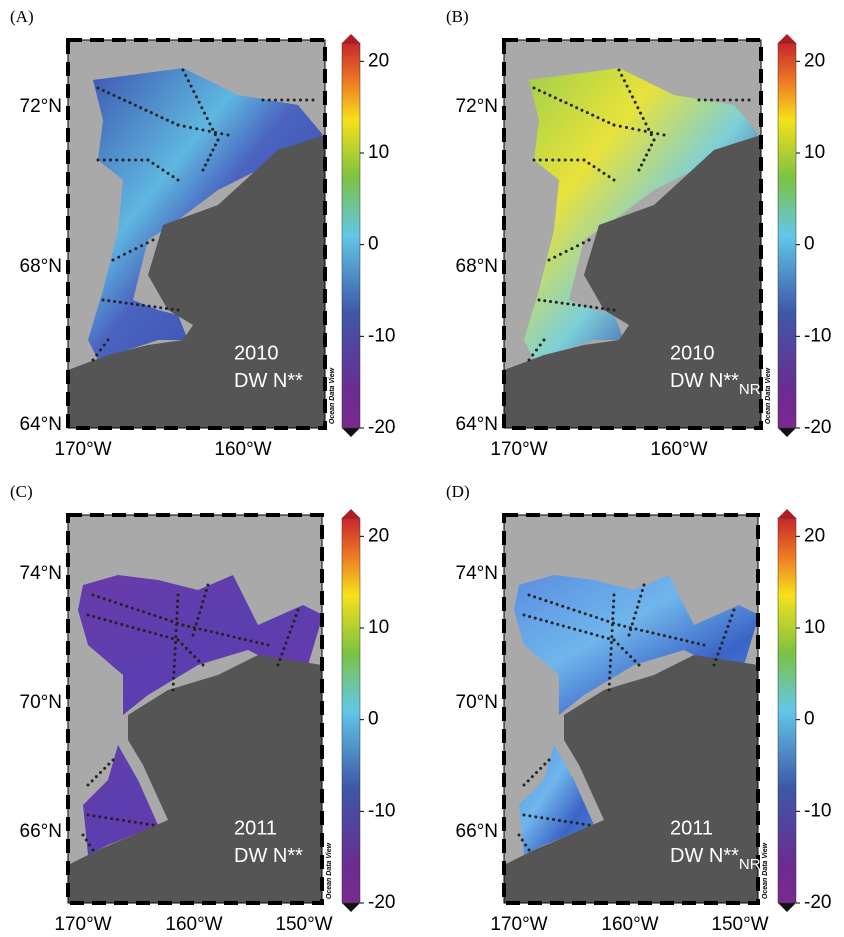 This screenshot has height=937, width=844. Describe the element at coordinates (692, 353) in the screenshot. I see `year-annotation: 2010` at that location.